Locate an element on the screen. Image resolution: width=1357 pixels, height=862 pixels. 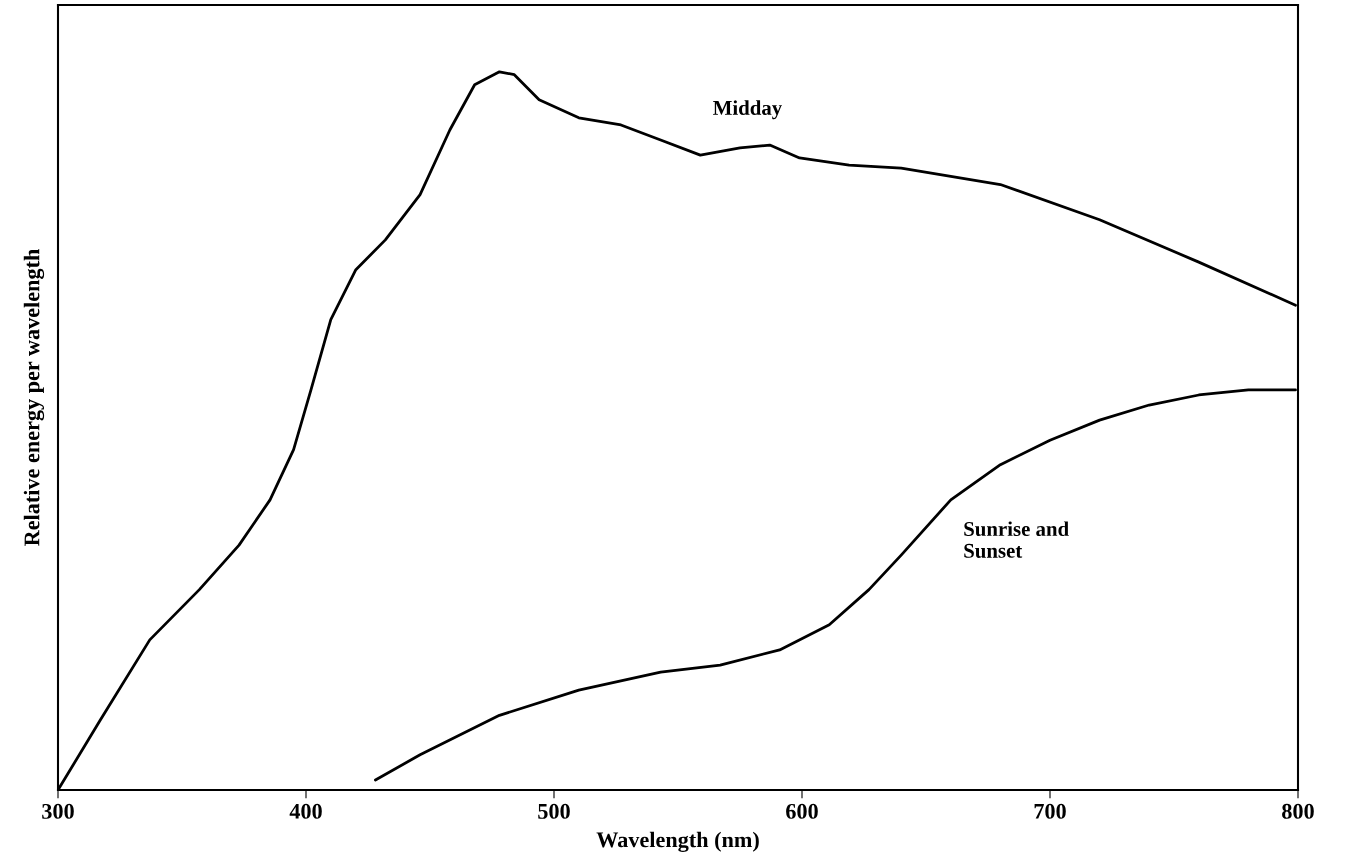
x-tick-label: 700 is located at coordinates (1050, 811).